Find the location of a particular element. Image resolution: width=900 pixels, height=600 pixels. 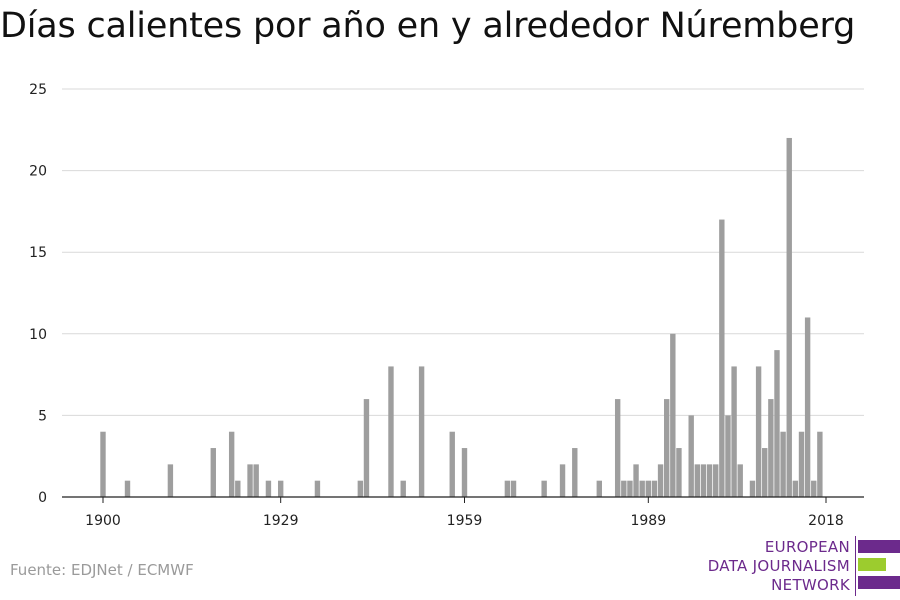

x-tick-label: 1929 is located at coordinates (281, 521).